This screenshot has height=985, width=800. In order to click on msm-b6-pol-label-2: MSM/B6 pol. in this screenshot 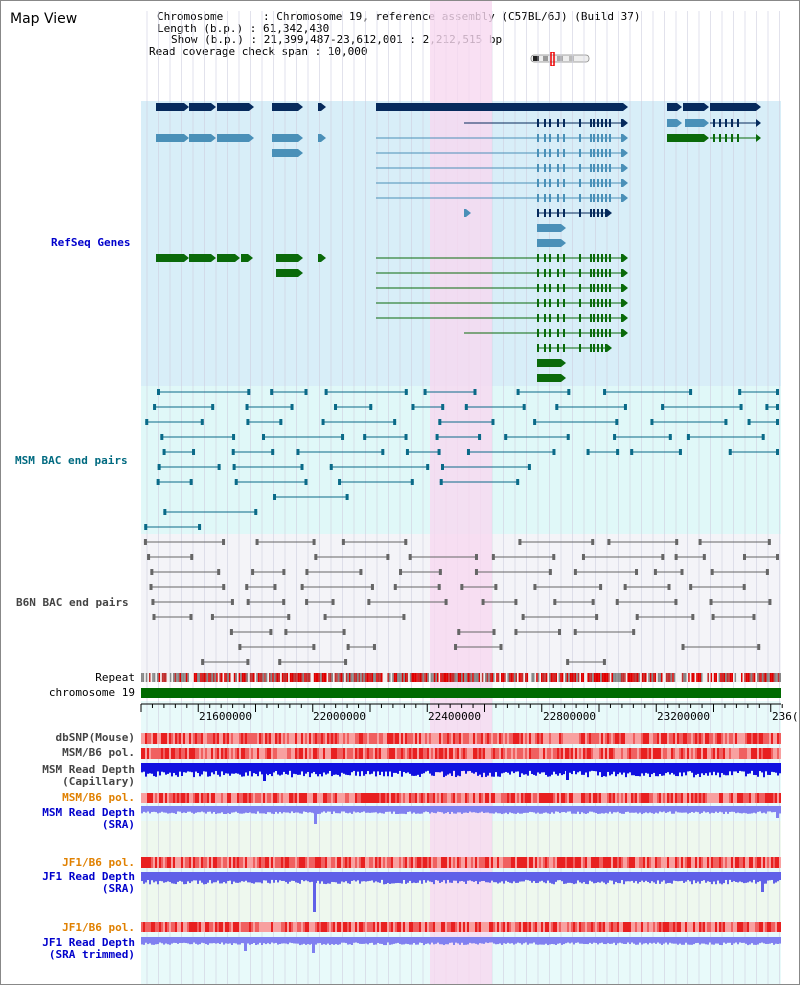, I will do `click(98, 797)`.